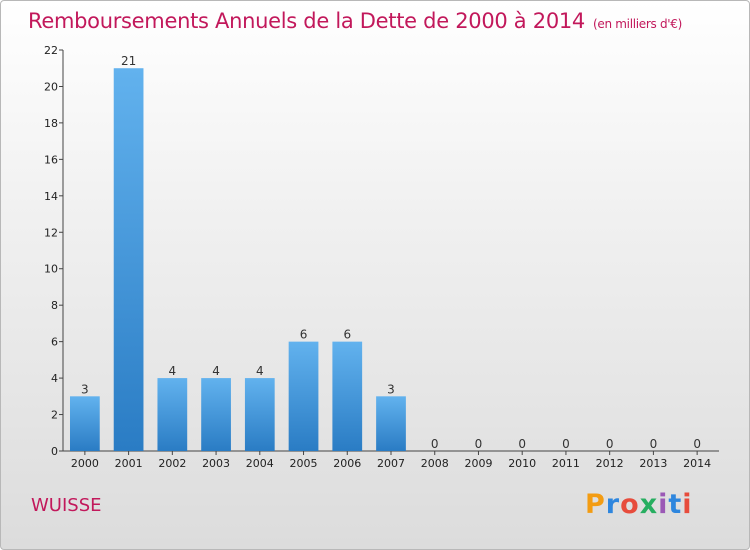 The image size is (750, 550). What do you see at coordinates (172, 463) in the screenshot?
I see `x-tick-label-2002: 2002` at bounding box center [172, 463].